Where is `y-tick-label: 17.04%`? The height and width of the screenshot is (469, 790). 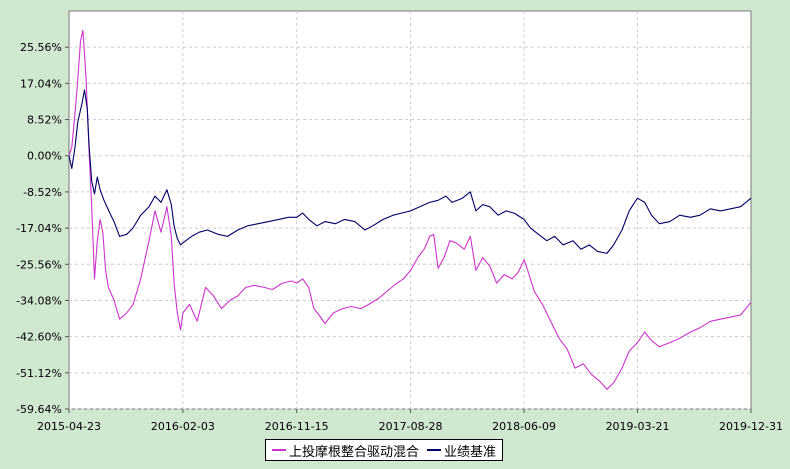
y-tick-label: 17.04% is located at coordinates (41, 83).